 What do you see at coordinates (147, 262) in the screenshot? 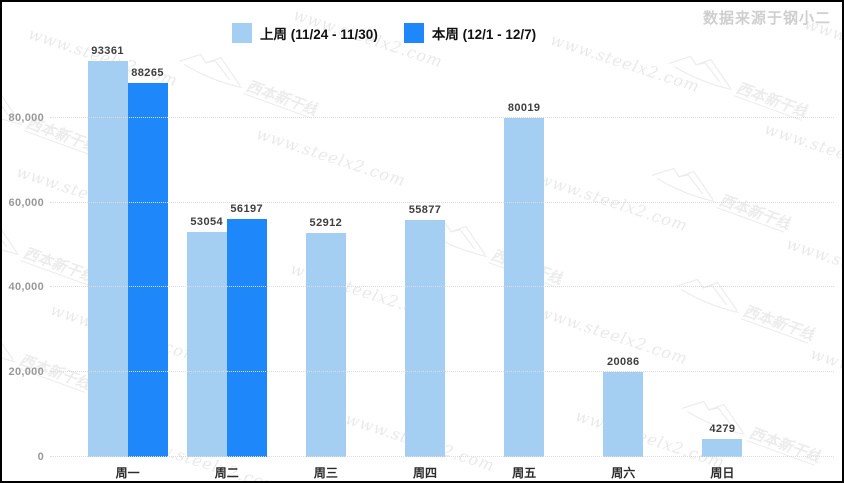
I see `bar-this-week: 88265` at bounding box center [147, 262].